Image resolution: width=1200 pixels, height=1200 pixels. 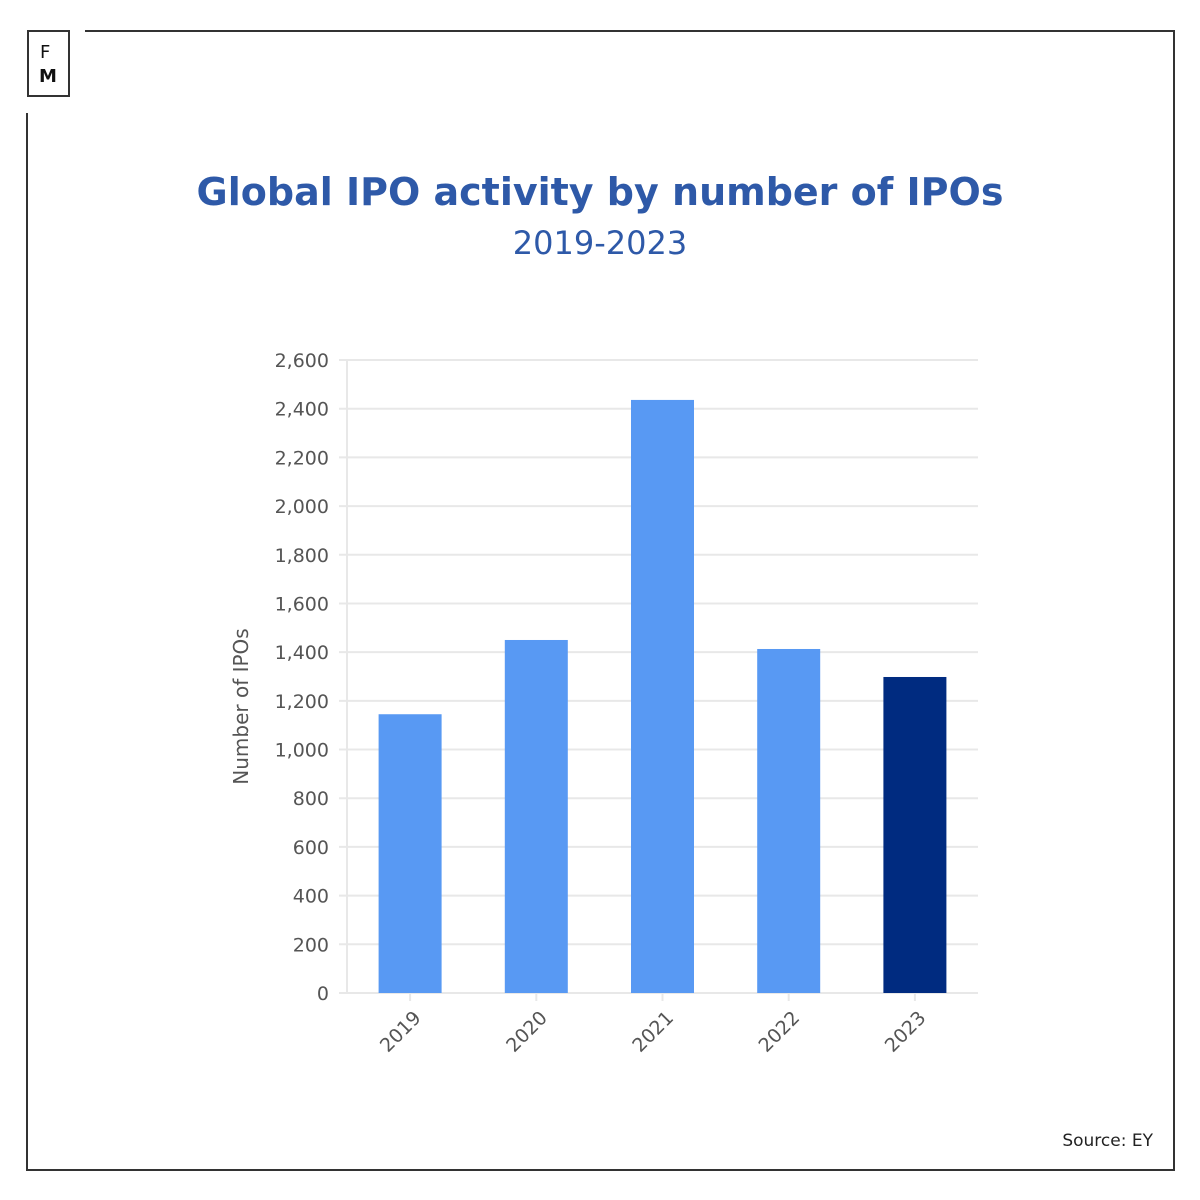 What do you see at coordinates (311, 897) in the screenshot?
I see `y-tick-label: 400` at bounding box center [311, 897].